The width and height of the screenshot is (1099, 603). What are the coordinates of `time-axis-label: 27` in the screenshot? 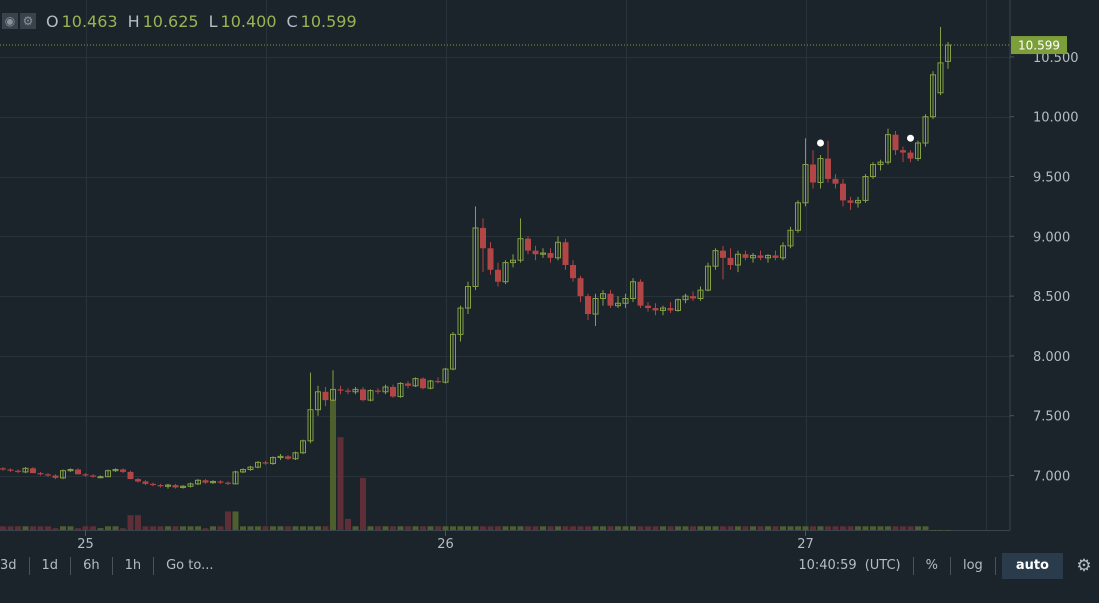 It's located at (805, 544).